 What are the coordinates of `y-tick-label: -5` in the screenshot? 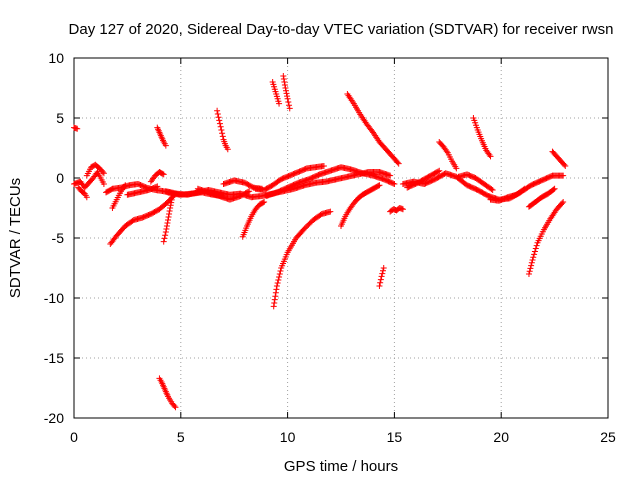 It's located at (58, 238).